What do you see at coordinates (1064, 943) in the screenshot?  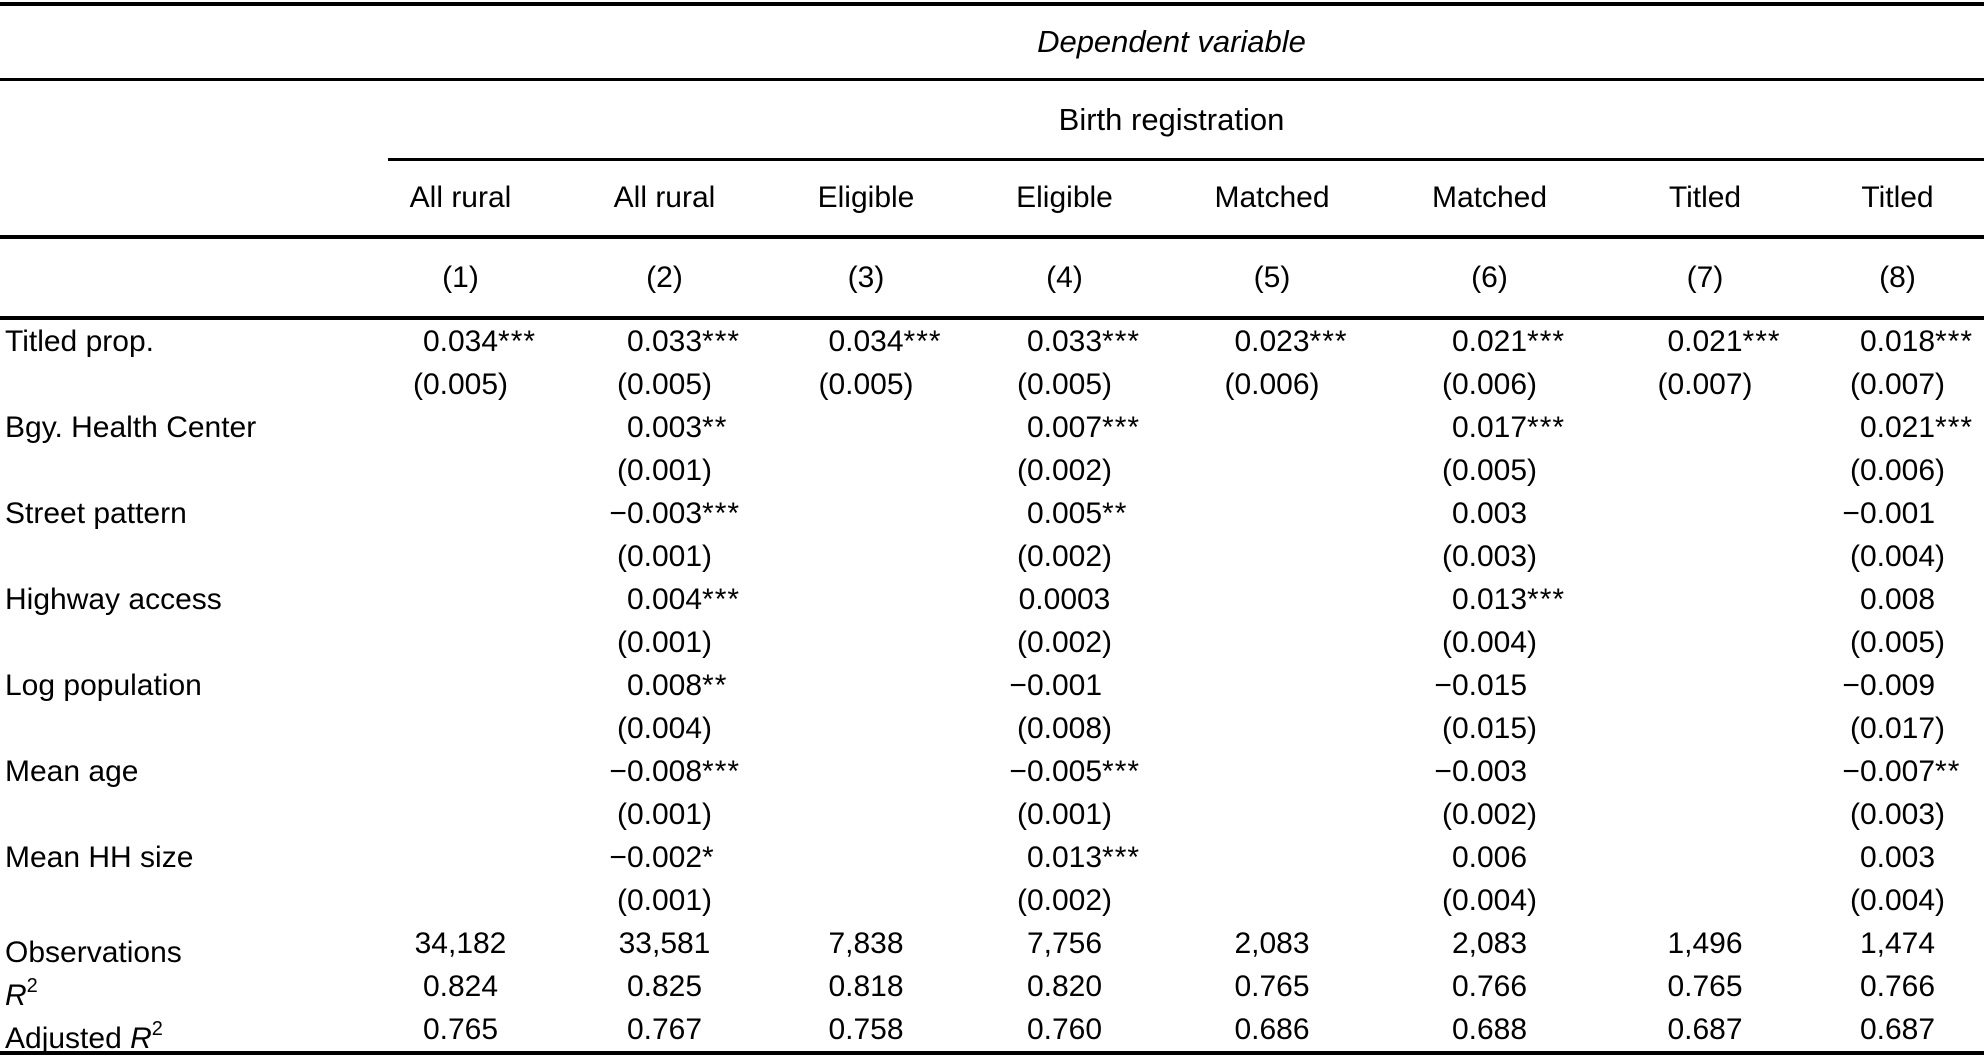 I see `stat-value: 7,756` at bounding box center [1064, 943].